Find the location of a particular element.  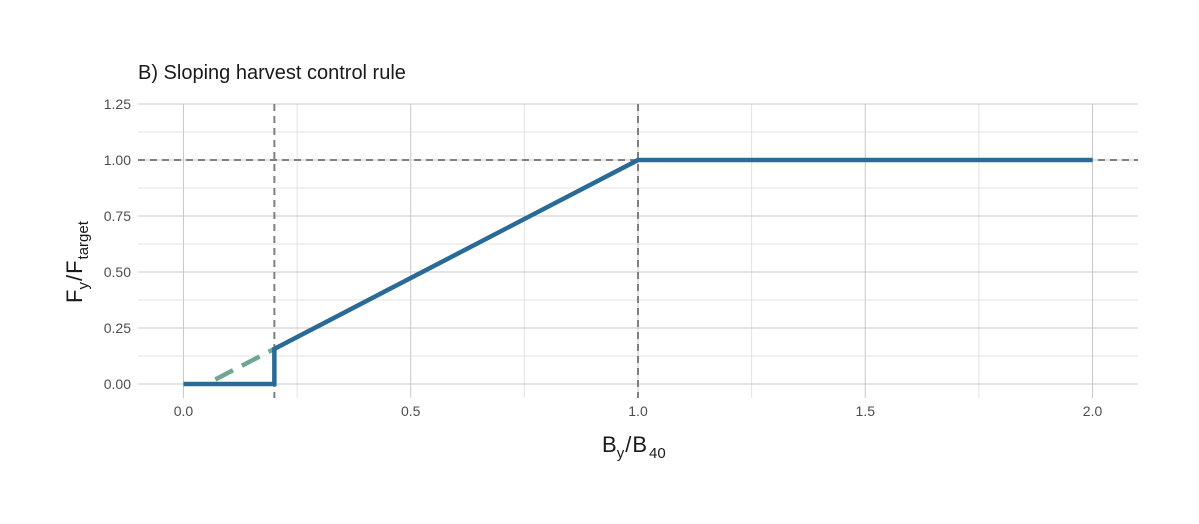

y-label-sub-target: target is located at coordinates (83, 239).